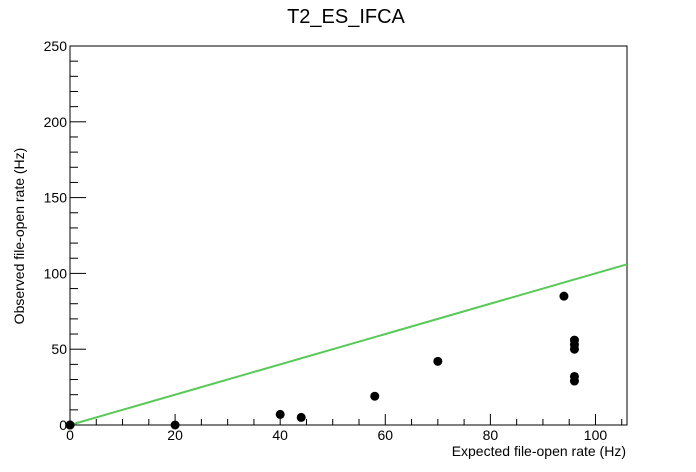 The width and height of the screenshot is (696, 472). Describe the element at coordinates (280, 435) in the screenshot. I see `x-tick-label: 40` at that location.